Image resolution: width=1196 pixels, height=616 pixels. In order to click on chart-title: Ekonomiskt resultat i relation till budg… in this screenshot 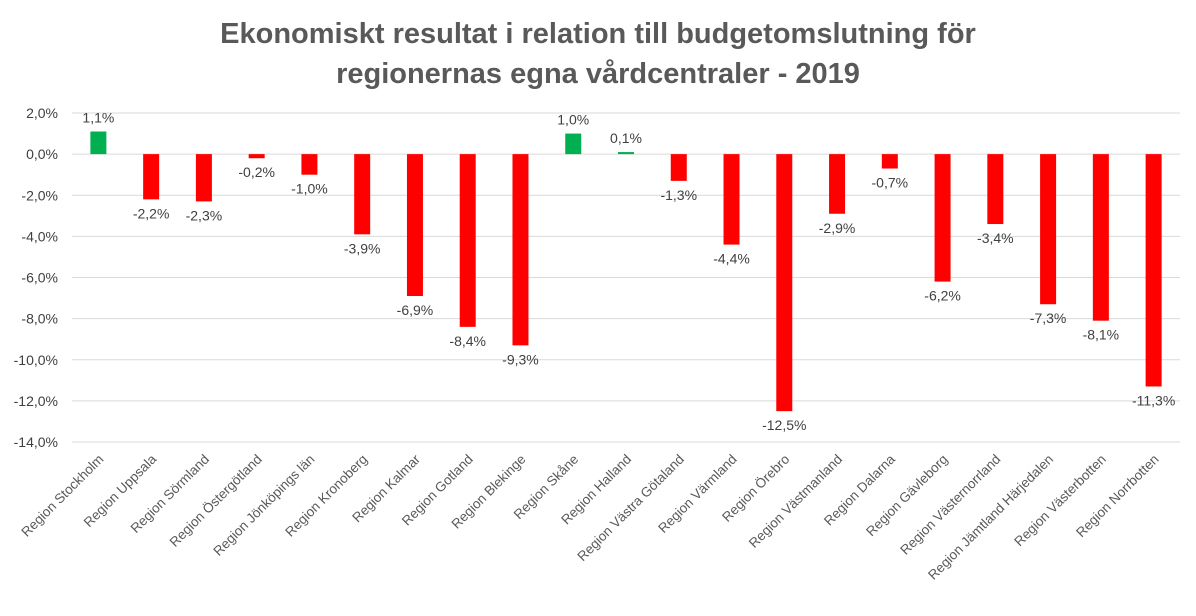, I will do `click(598, 54)`.